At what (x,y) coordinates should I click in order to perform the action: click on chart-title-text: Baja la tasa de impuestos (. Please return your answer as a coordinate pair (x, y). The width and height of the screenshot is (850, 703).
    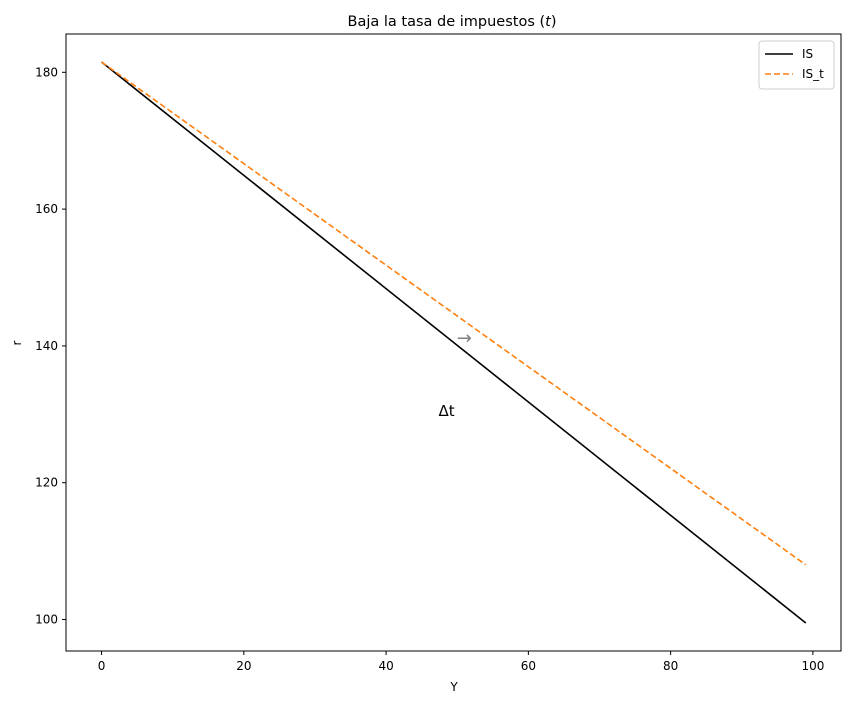
    Looking at the image, I should click on (447, 22).